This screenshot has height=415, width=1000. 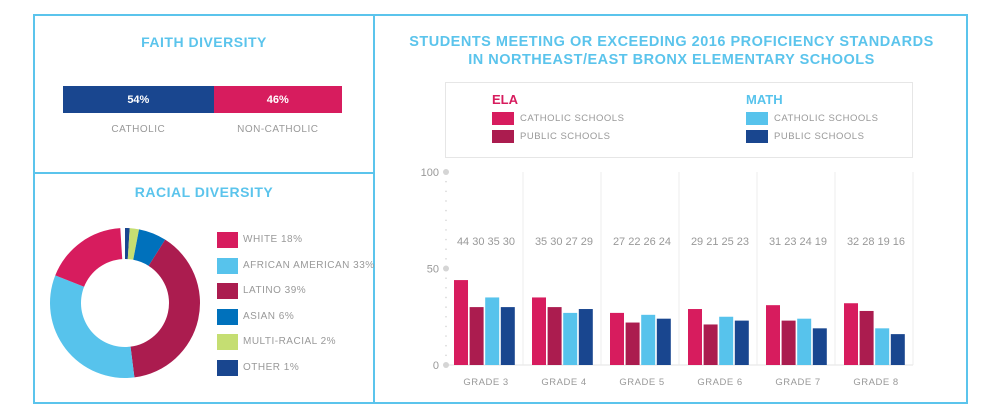 I want to click on racial-legend-label-3: ASIAN 6%, so click(x=269, y=316).